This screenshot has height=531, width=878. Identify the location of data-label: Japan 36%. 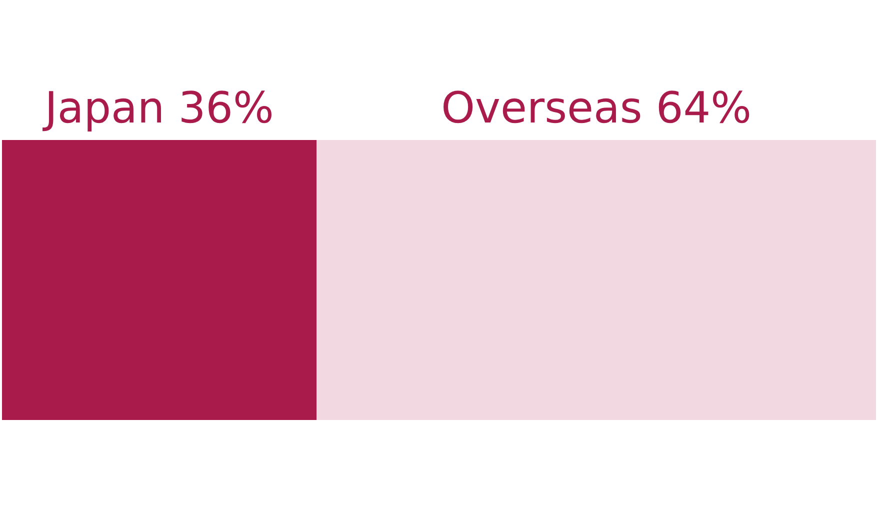
(158, 109).